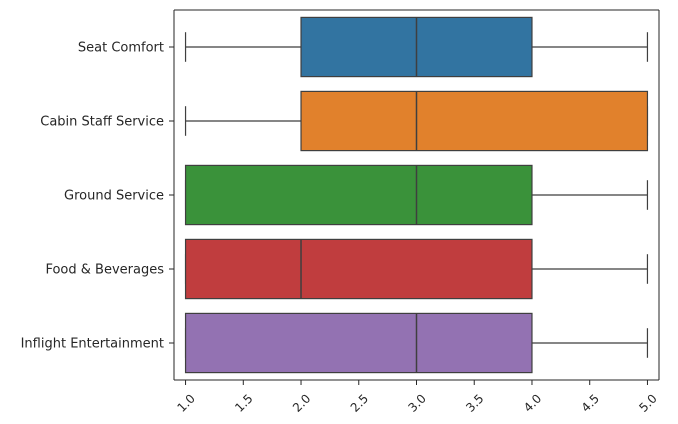  What do you see at coordinates (185, 402) in the screenshot?
I see `x-tick-label: 1.0` at bounding box center [185, 402].